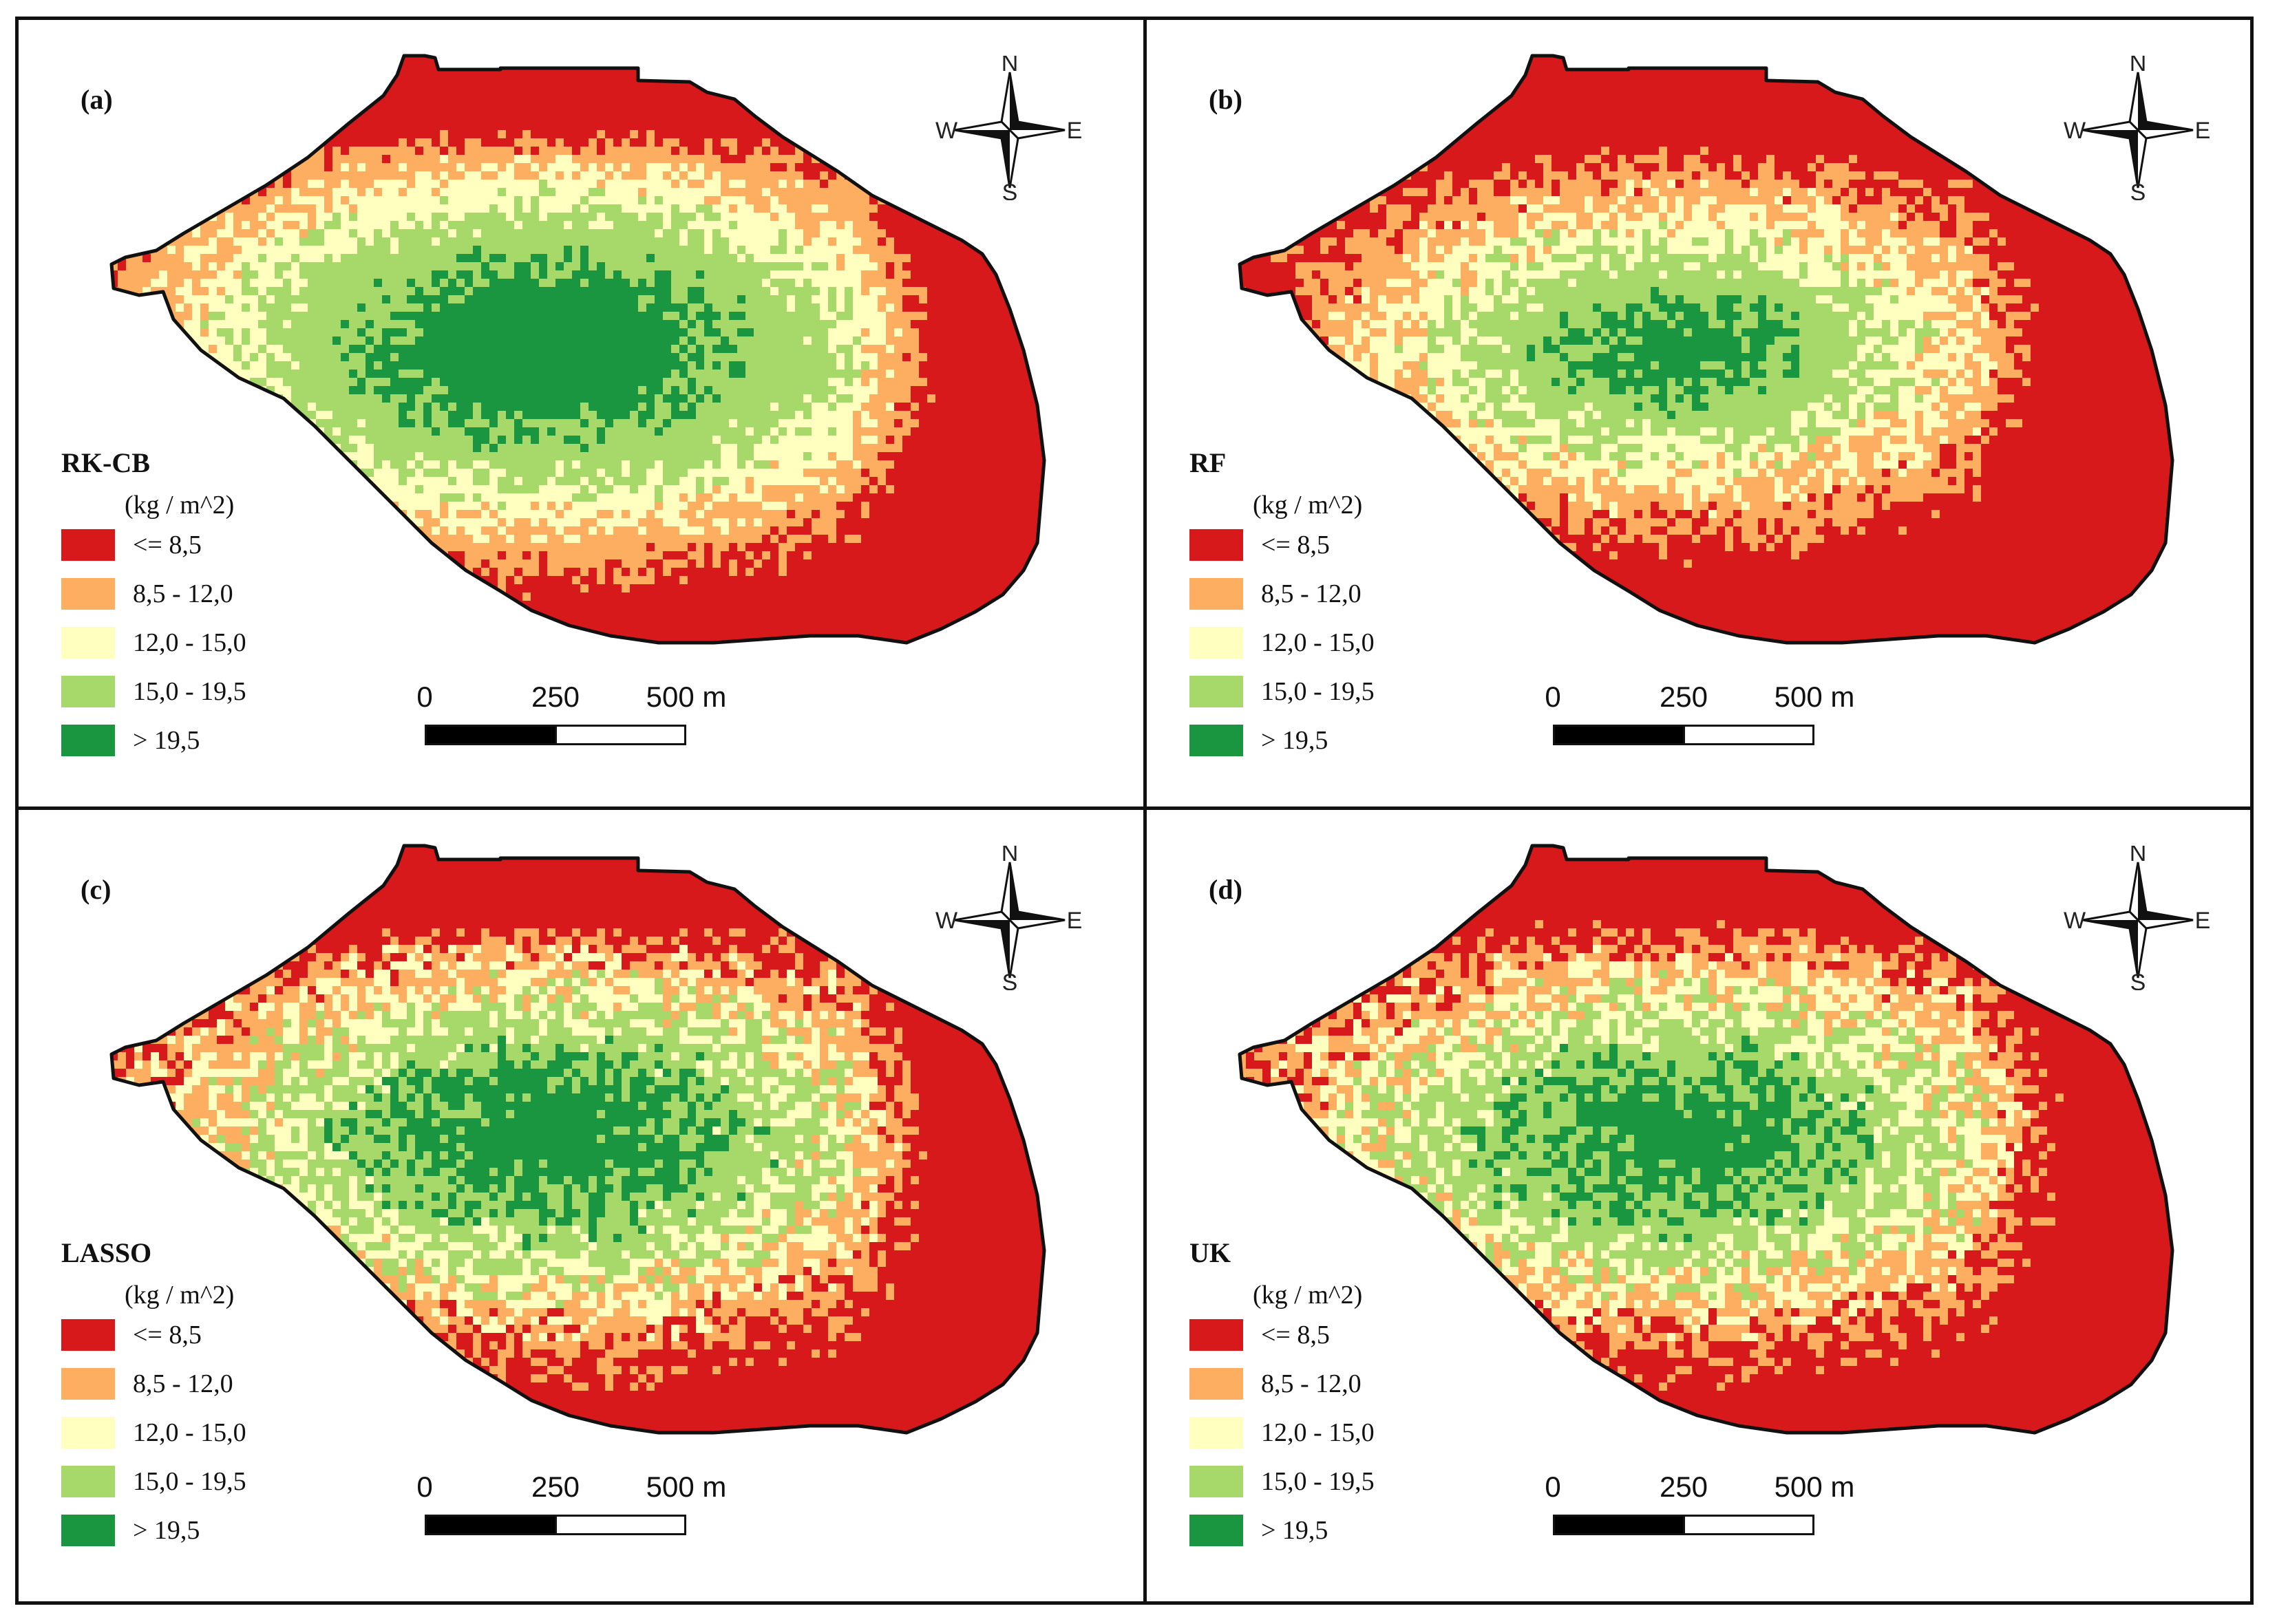 This screenshot has height=1624, width=2277. I want to click on legend-title: UK, so click(1282, 1253).